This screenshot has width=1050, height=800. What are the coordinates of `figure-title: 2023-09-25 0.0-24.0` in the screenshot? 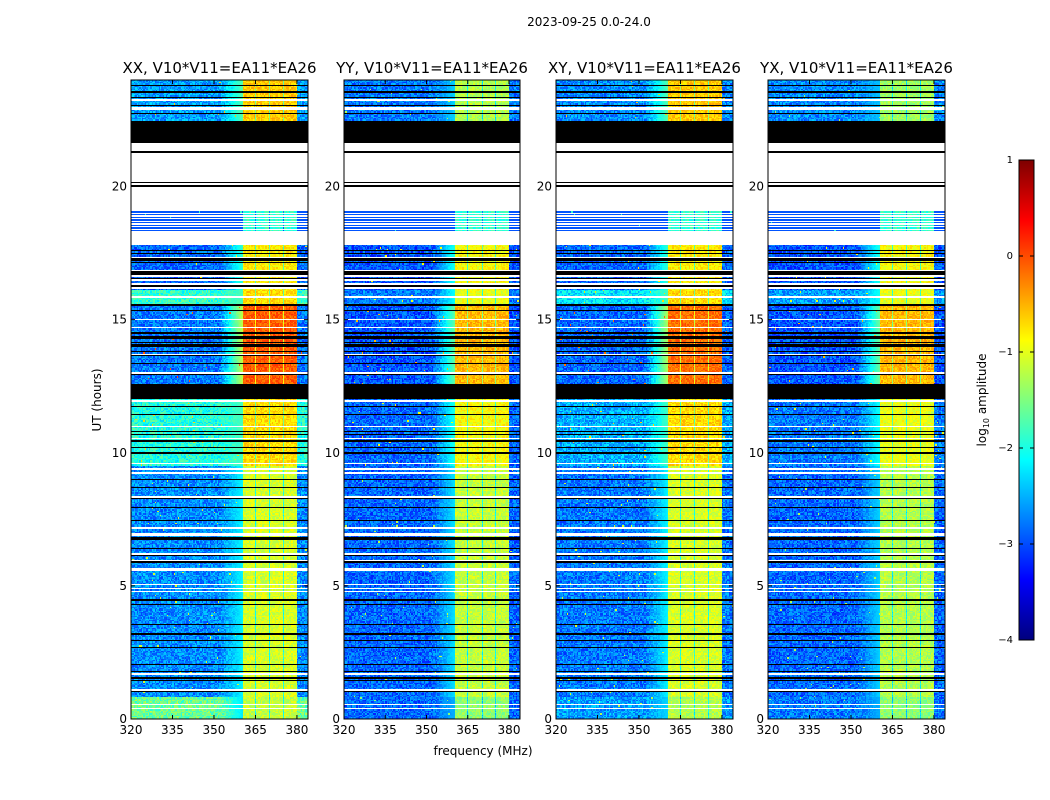 It's located at (589, 22).